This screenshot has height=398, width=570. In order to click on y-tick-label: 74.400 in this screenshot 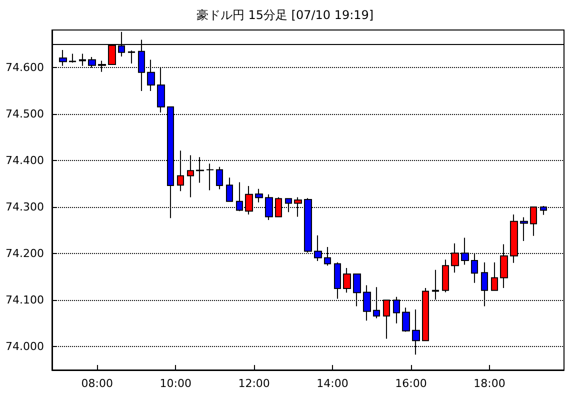, I will do `click(25, 160)`.